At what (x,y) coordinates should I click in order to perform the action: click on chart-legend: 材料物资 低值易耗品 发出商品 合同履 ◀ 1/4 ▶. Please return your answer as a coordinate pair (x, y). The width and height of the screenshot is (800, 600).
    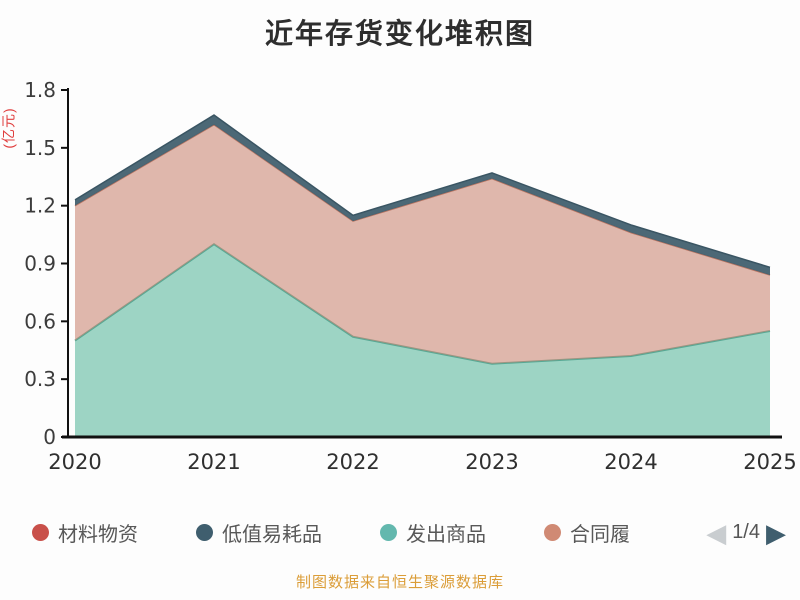
    Looking at the image, I should click on (400, 532).